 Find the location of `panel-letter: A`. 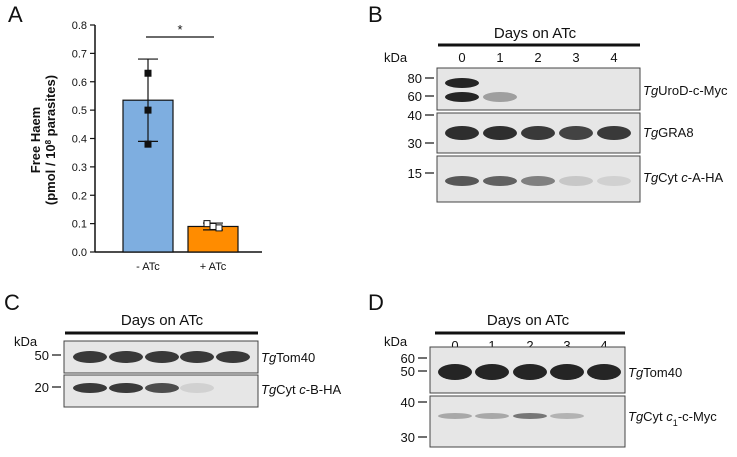

panel-letter: A is located at coordinates (15, 14).